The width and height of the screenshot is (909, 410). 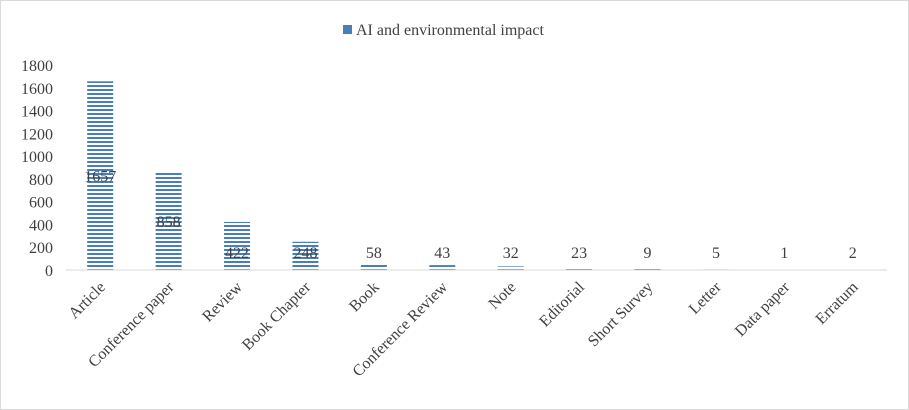 I want to click on data-label: 422, so click(x=237, y=253).